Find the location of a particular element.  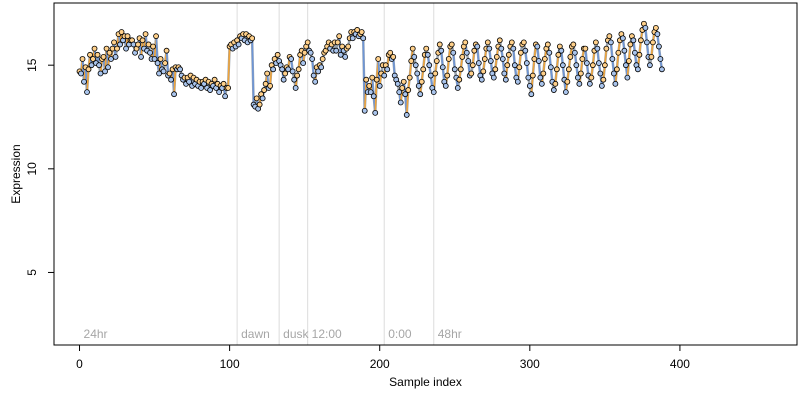

phase-label: 24hr is located at coordinates (96, 334).